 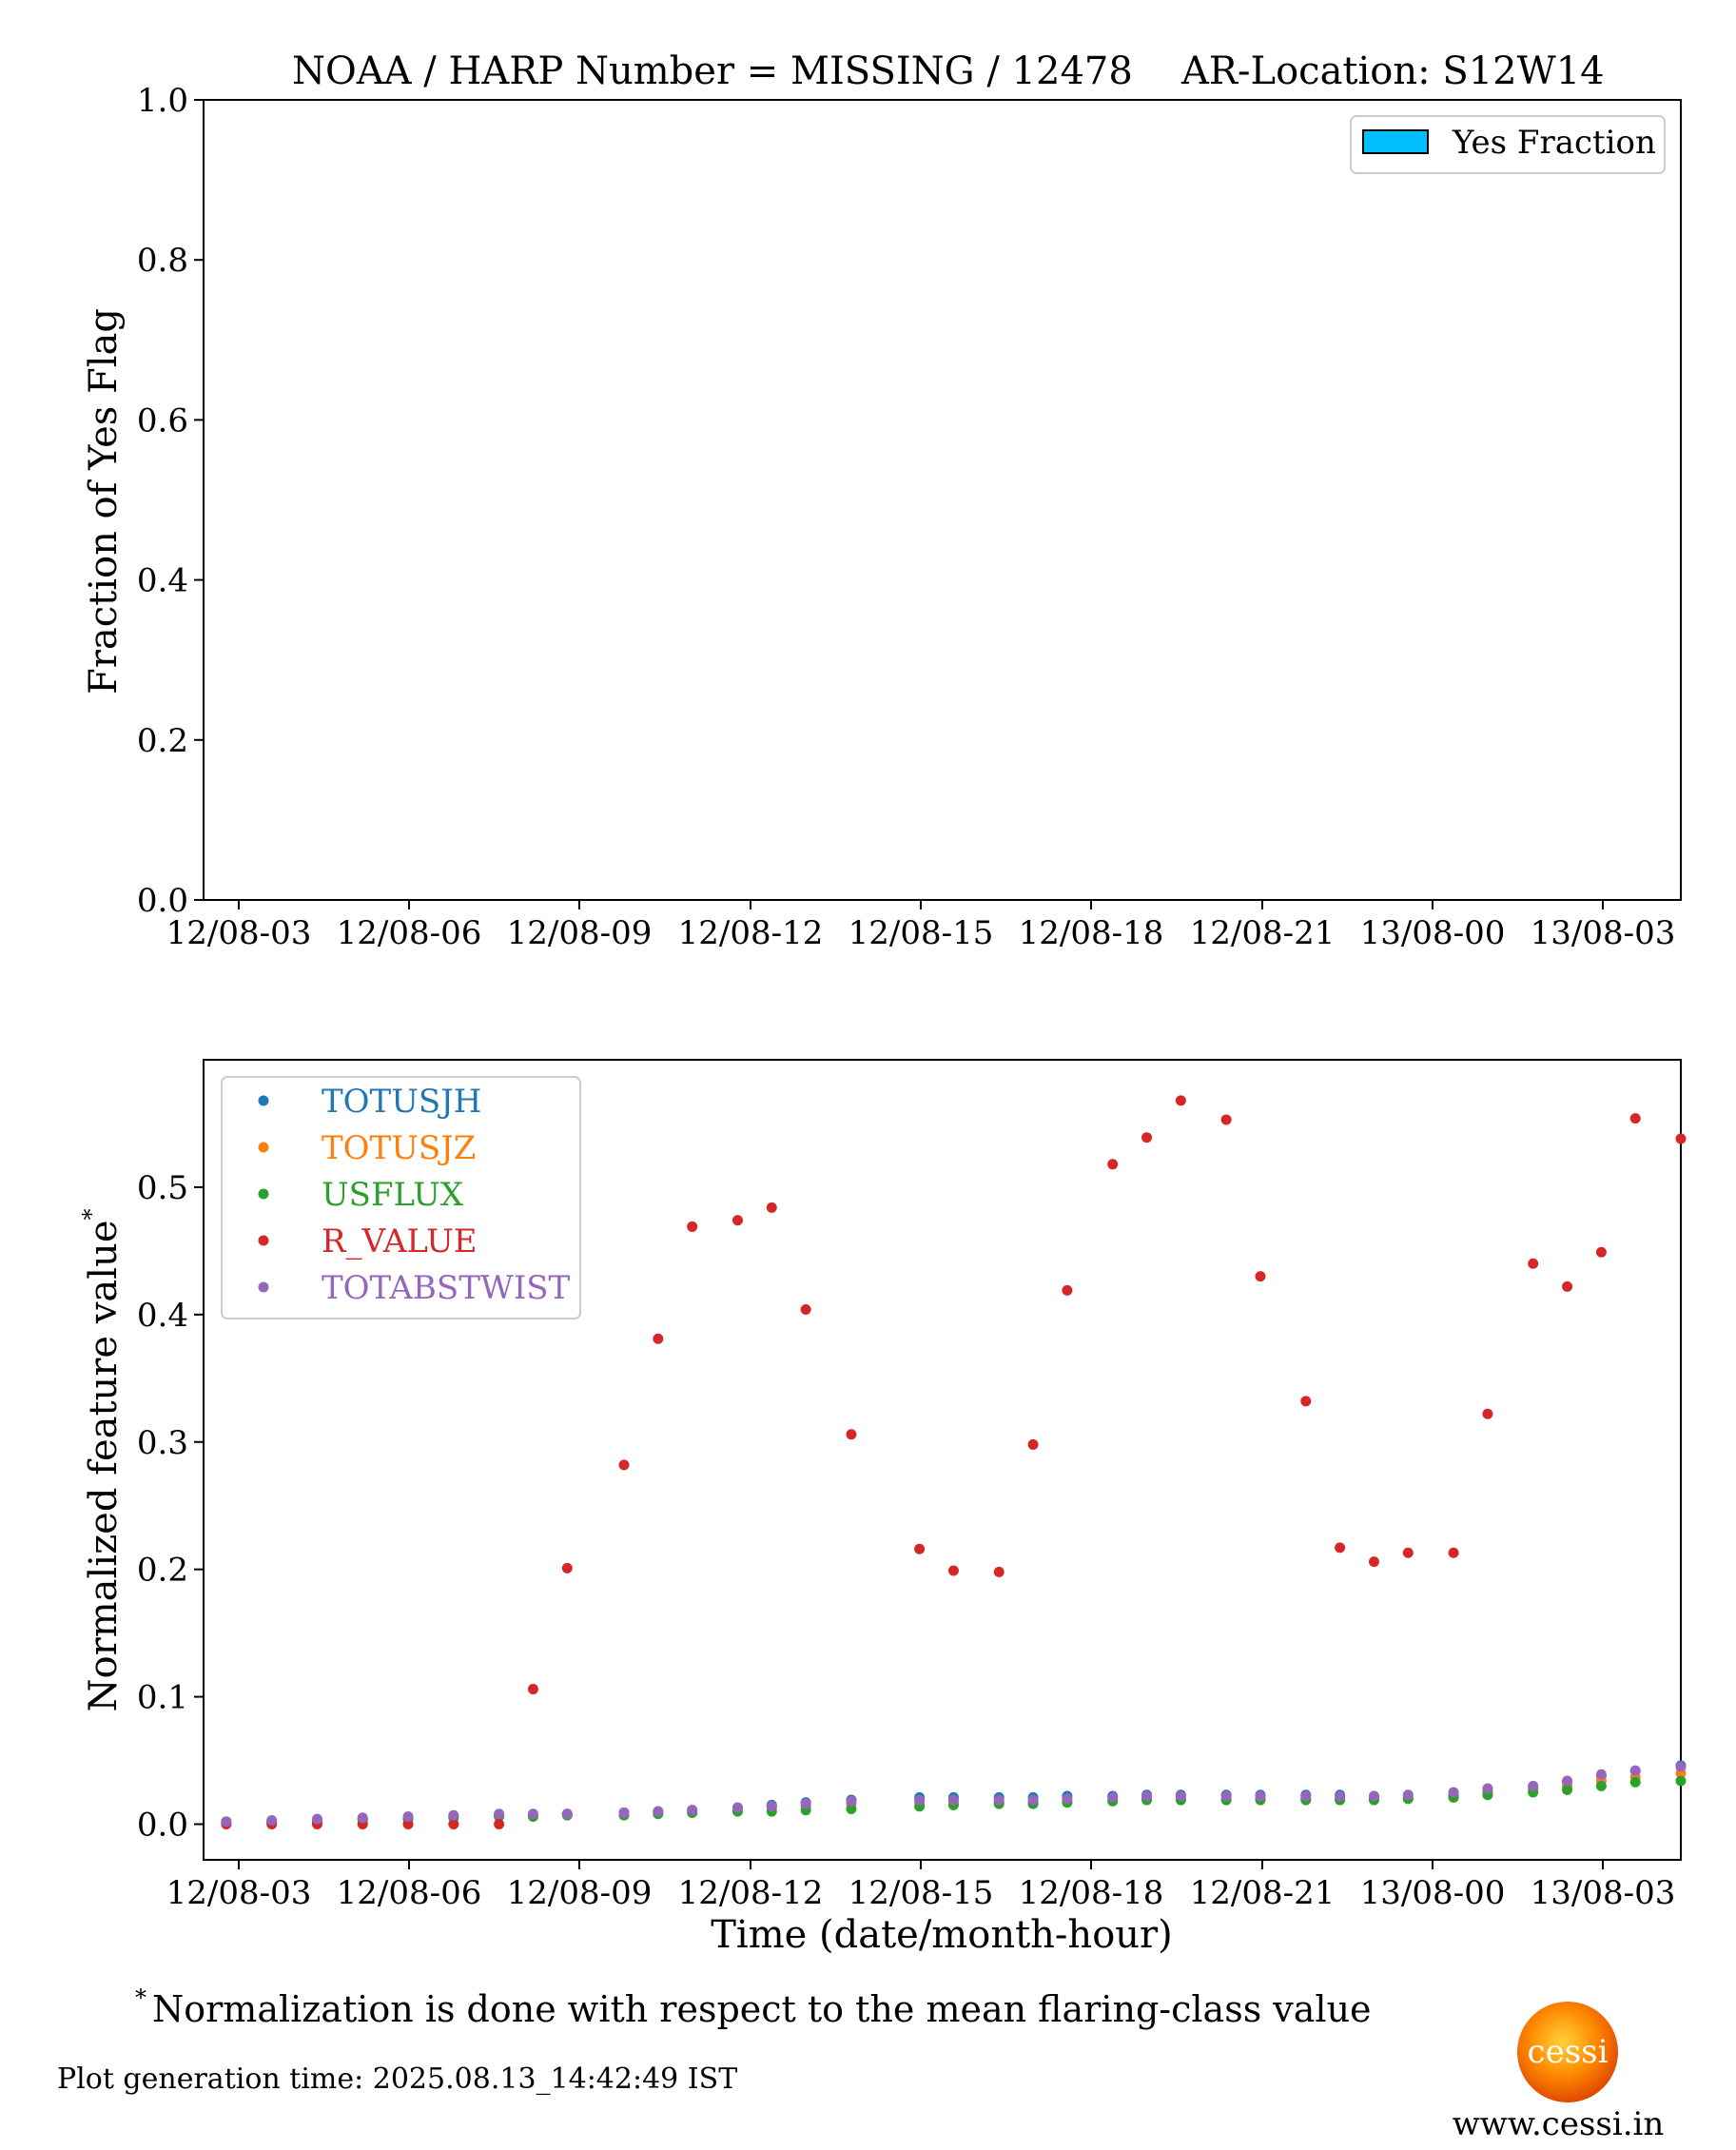 What do you see at coordinates (1091, 1893) in the screenshot?
I see `bottom-x-tick-label: 12/08-18` at bounding box center [1091, 1893].